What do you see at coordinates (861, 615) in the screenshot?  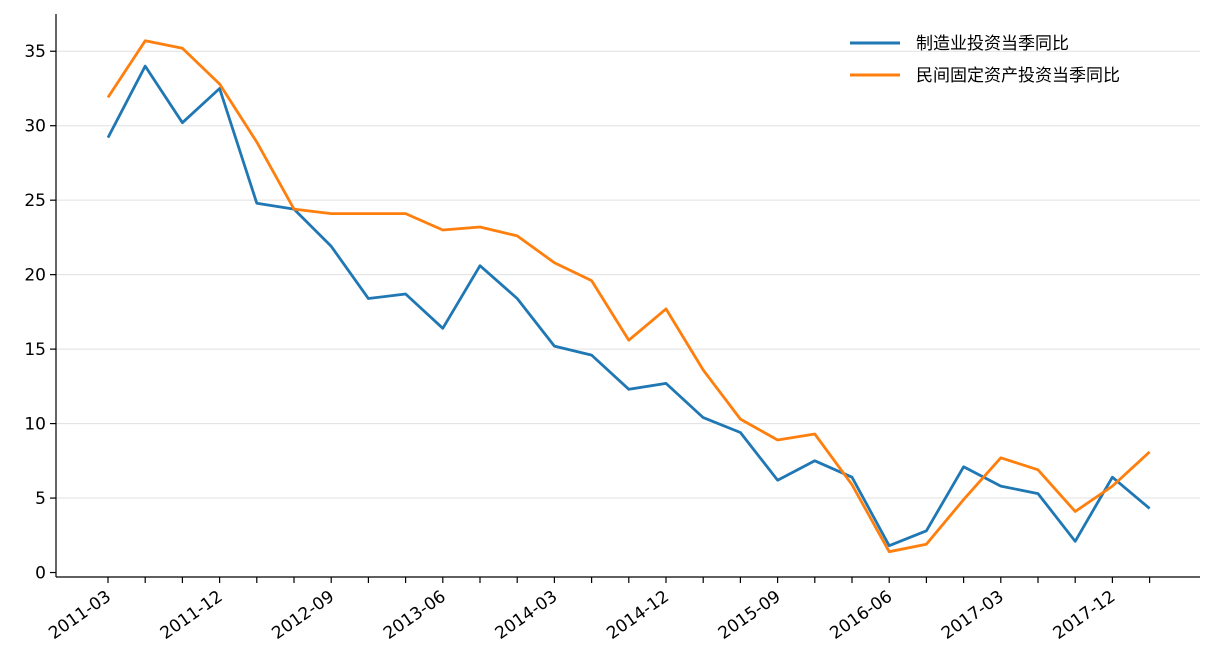 I see `x-tick-label-2016-06: 2016-06` at bounding box center [861, 615].